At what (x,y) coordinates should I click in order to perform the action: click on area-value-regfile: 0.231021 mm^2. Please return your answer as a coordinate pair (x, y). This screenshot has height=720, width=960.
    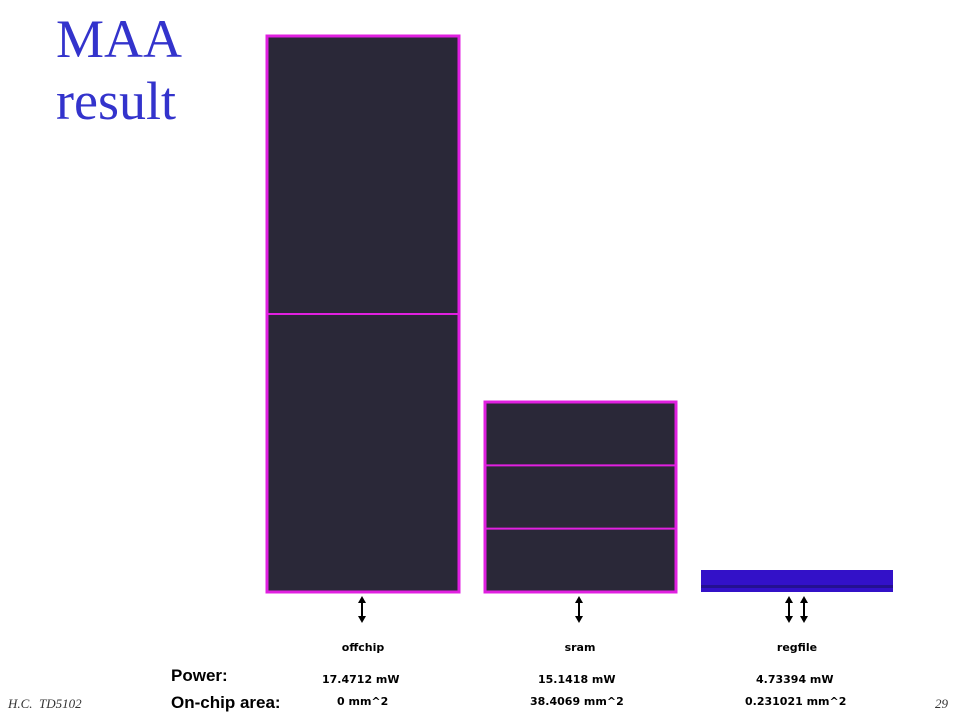
    Looking at the image, I should click on (796, 701).